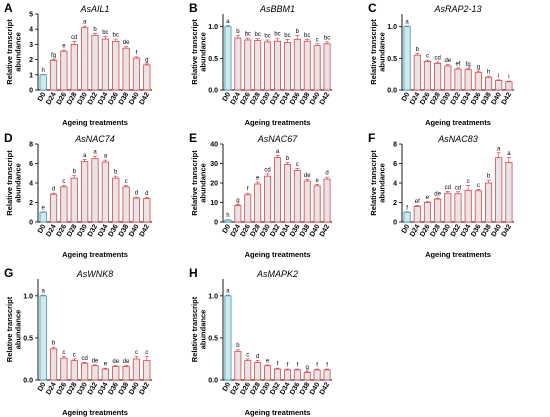  What do you see at coordinates (448, 188) in the screenshot?
I see `significance-letter: cd` at bounding box center [448, 188].